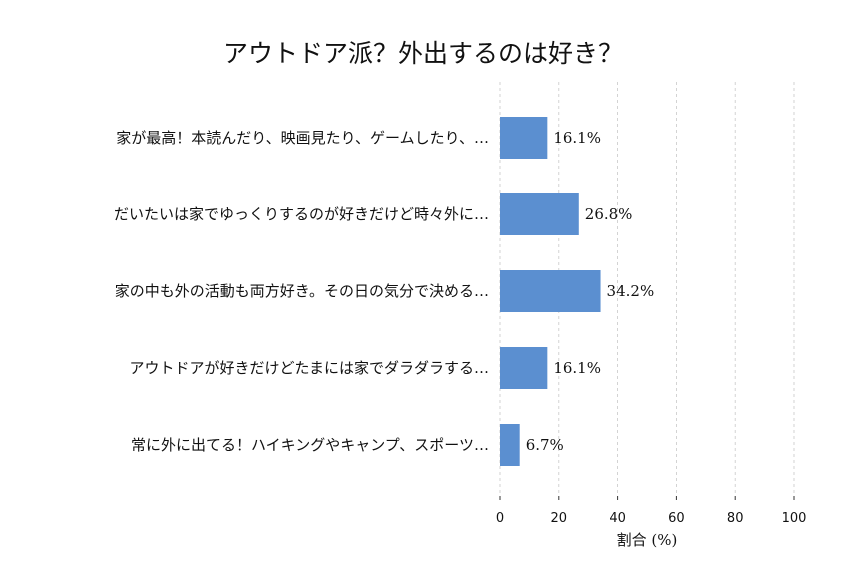  Describe the element at coordinates (423, 53) in the screenshot. I see `chart-title: アウトドア派？外出するのは好き？` at that location.